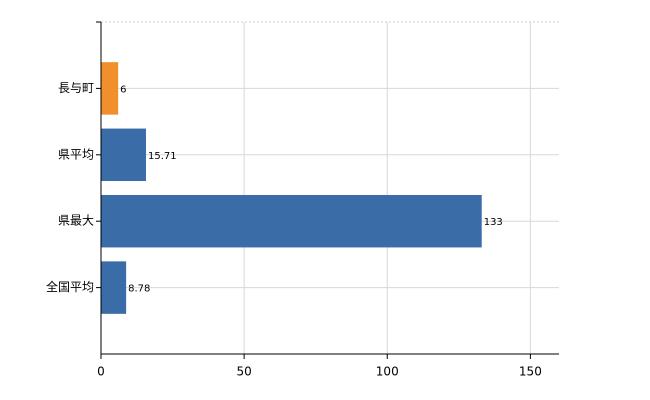 The image size is (650, 400). Describe the element at coordinates (70, 286) in the screenshot. I see `y-tick-label: 全国平均` at that location.